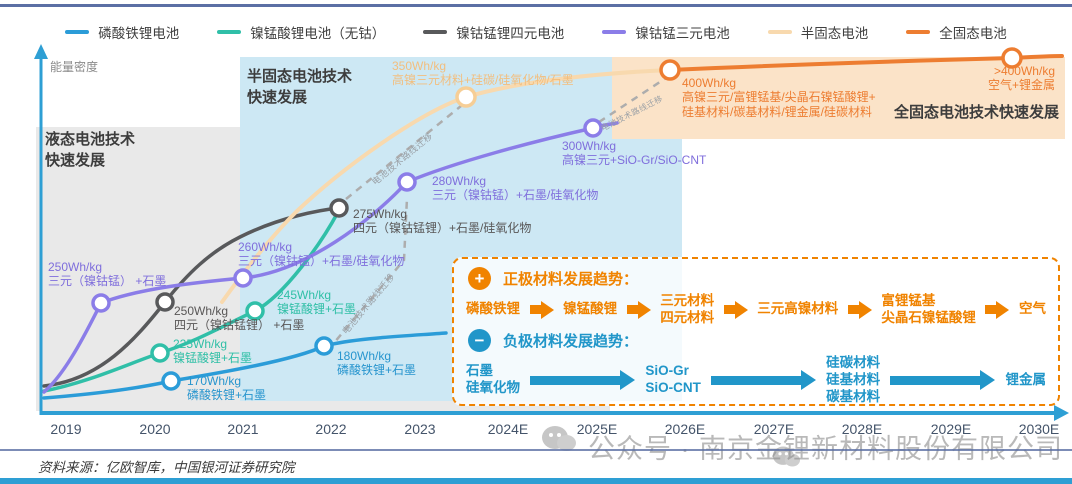  I want to click on annotation-solid-gt400: >400Wh/kg 空气+锂金属, so click(1021, 78).